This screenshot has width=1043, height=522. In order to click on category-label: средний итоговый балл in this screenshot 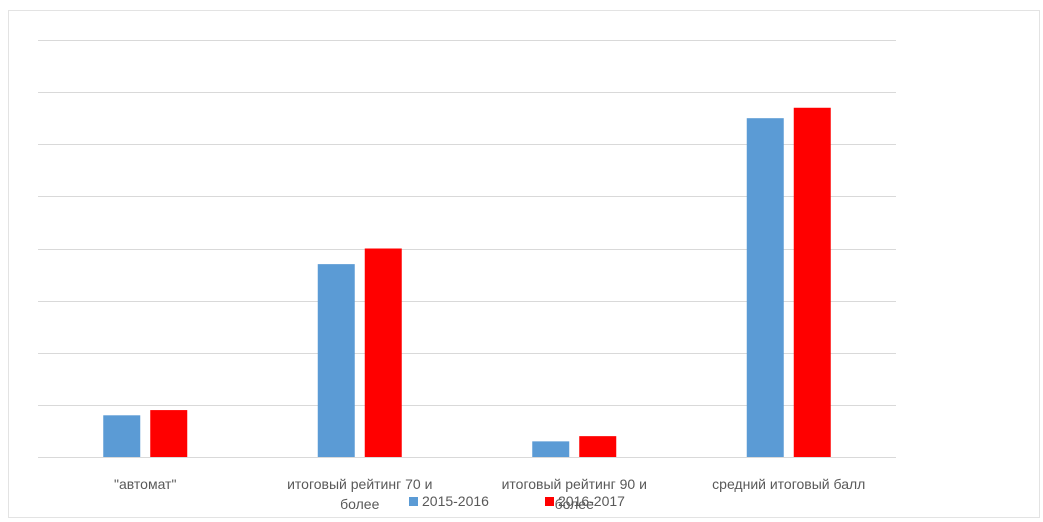, I will do `click(788, 484)`.